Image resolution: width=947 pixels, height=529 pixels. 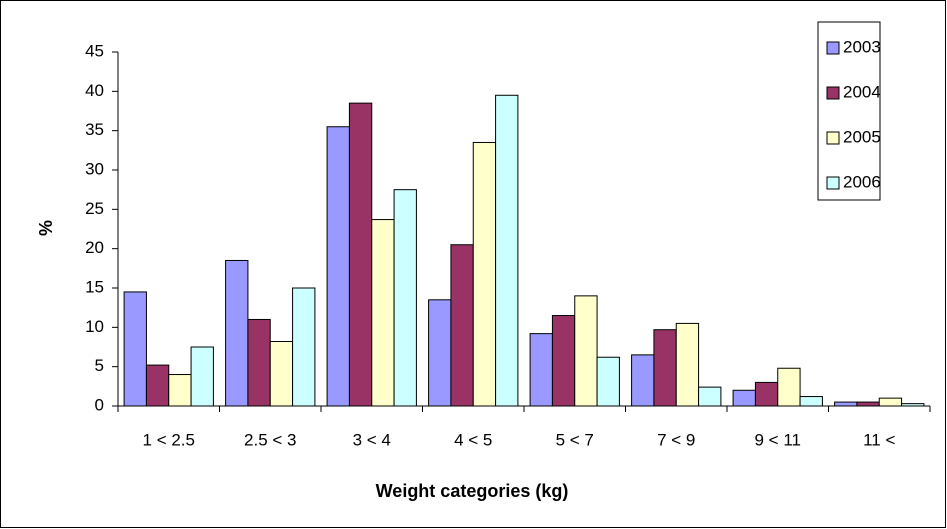 What do you see at coordinates (94, 286) in the screenshot?
I see `y-tick-label: 15` at bounding box center [94, 286].